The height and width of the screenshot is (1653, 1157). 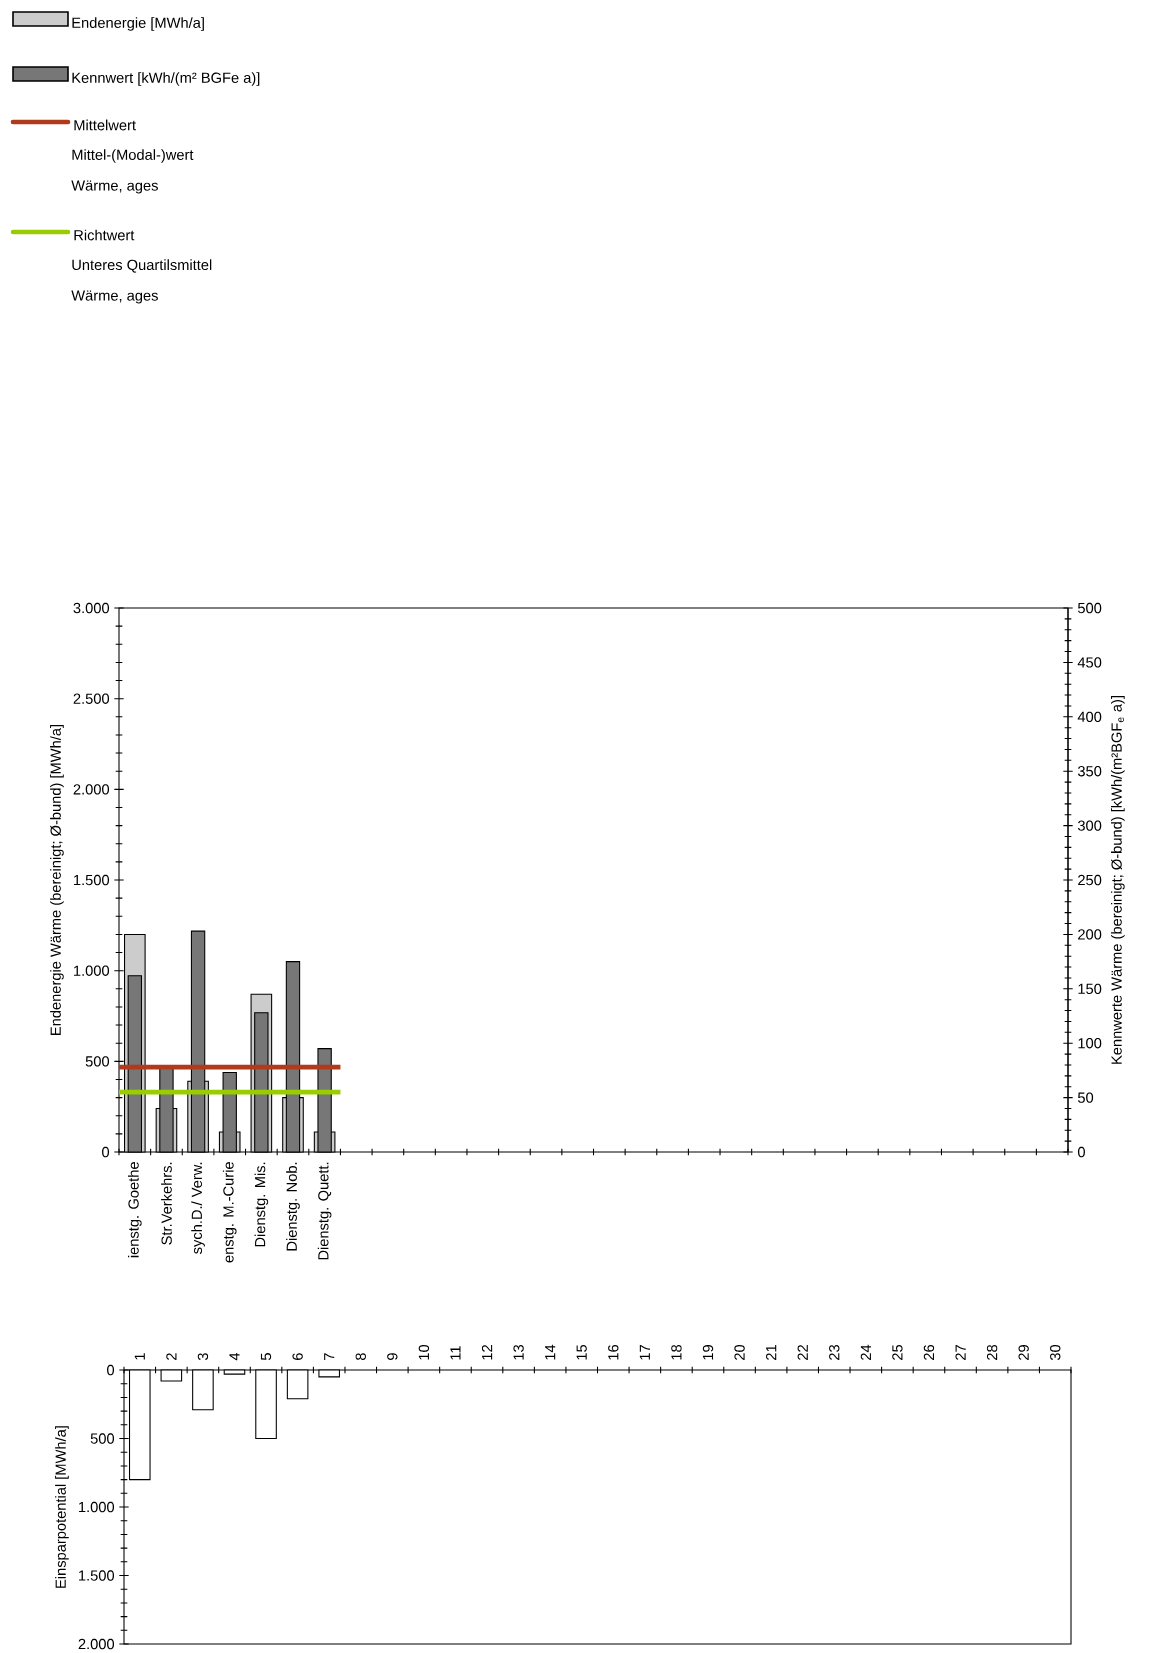 I want to click on x-tick-label: 9, so click(x=392, y=1356).